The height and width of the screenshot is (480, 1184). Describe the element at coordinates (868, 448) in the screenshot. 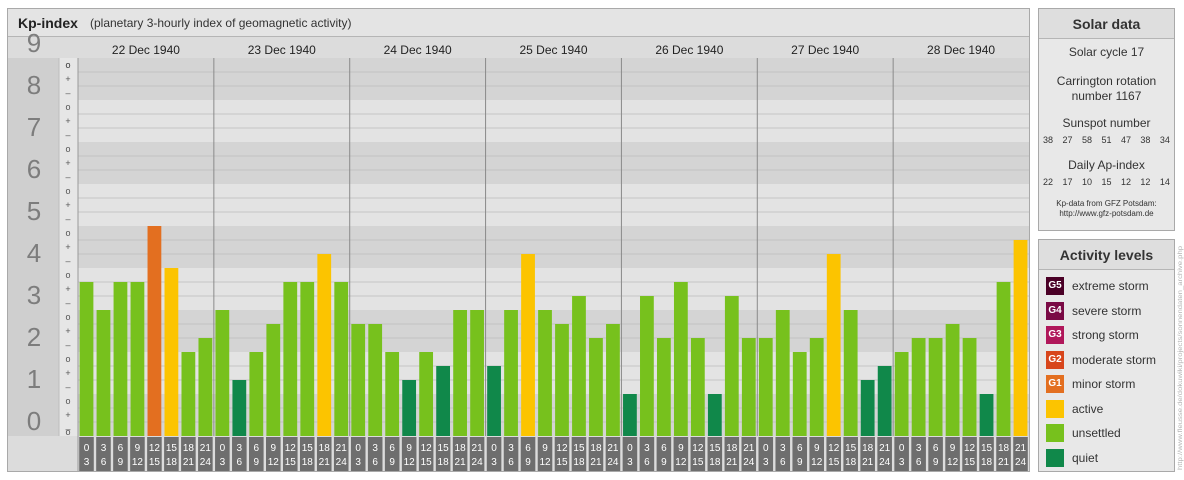

I see `interval-start-label: 18` at that location.